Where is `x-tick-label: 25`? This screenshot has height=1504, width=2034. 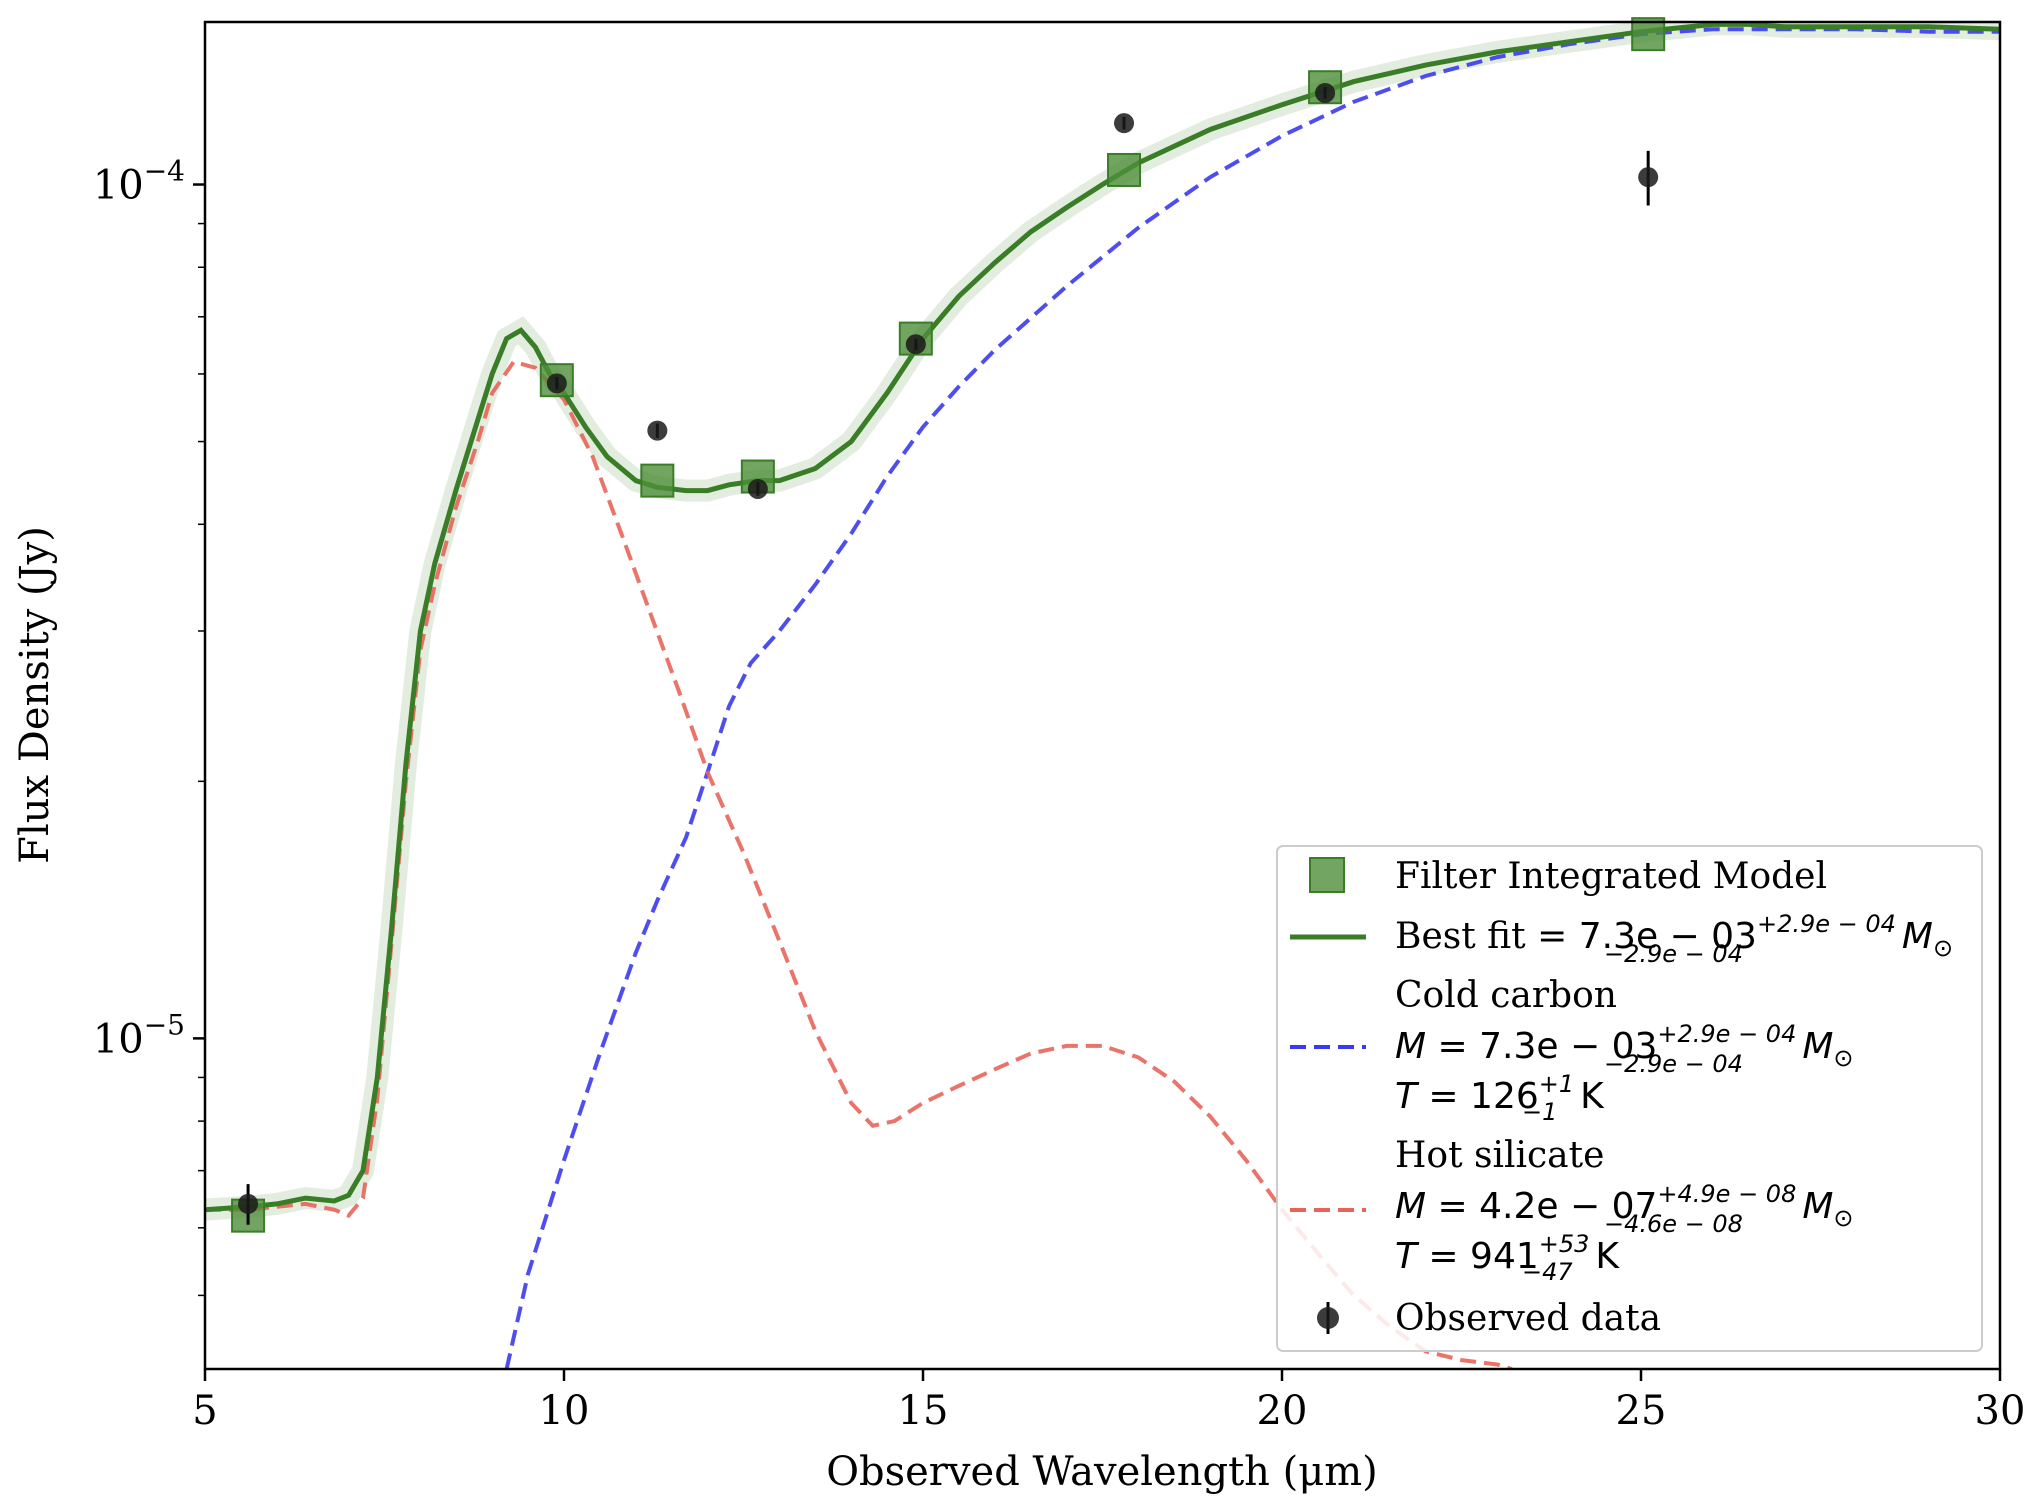
x-tick-label: 25 is located at coordinates (1641, 1411).